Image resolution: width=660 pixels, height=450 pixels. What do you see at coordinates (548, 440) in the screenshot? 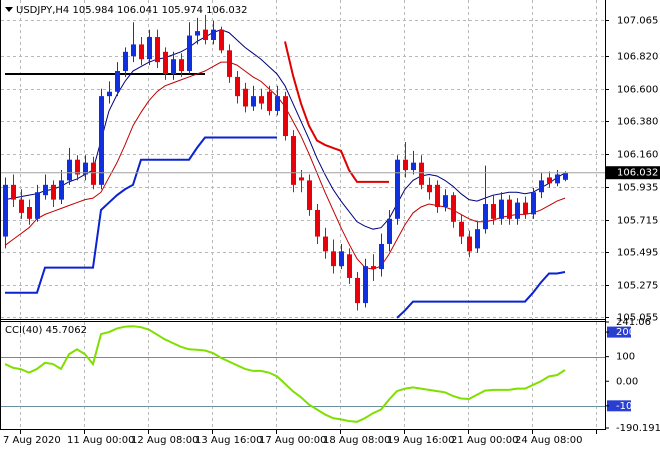
I see `x-tick-label: 24 Aug 08:00` at bounding box center [548, 440].